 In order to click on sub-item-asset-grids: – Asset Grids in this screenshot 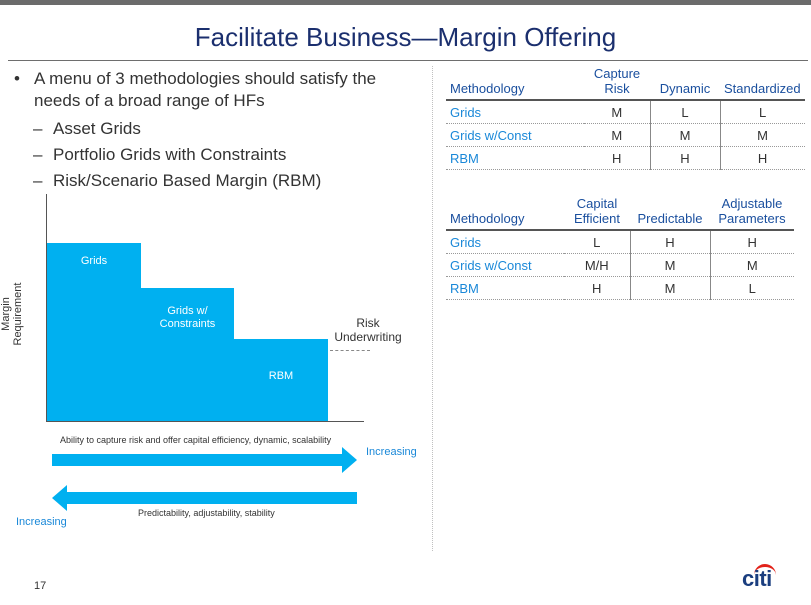, I will do `click(87, 129)`.